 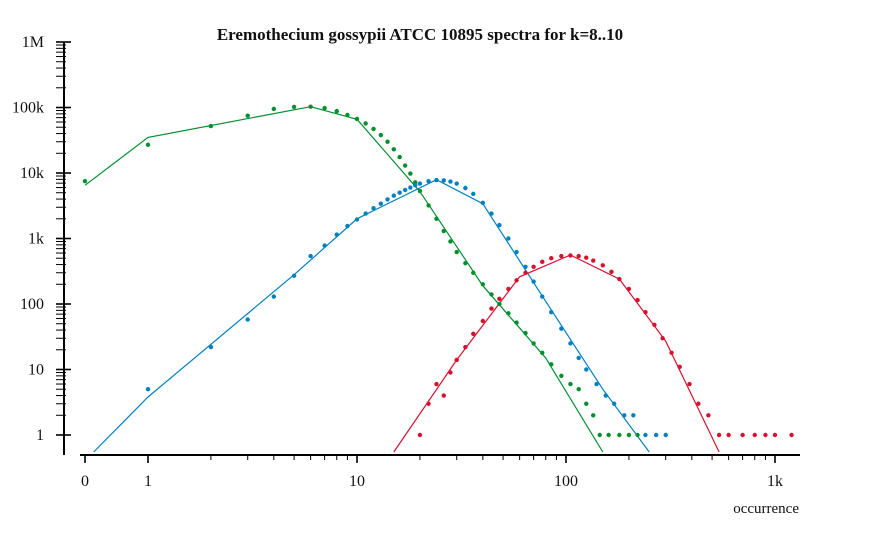 What do you see at coordinates (148, 481) in the screenshot?
I see `x-tick-label: 1` at bounding box center [148, 481].